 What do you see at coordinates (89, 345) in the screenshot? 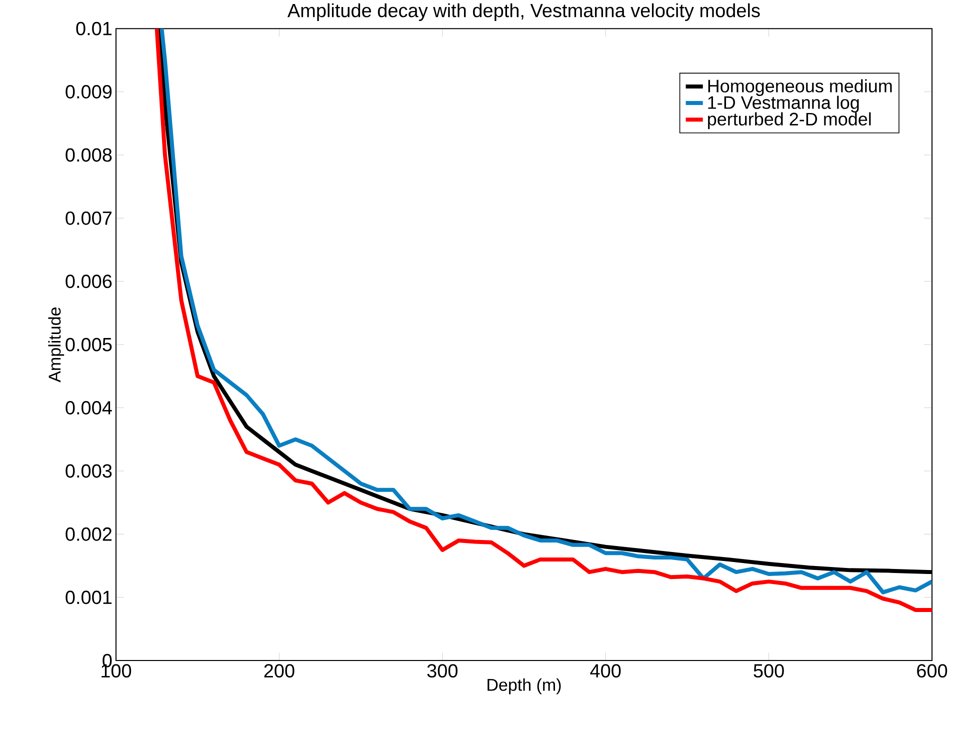
I see `y-tick-label: 0.005` at bounding box center [89, 345].